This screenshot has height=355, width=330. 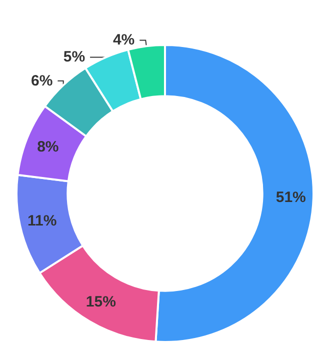 I want to click on data-label: 5%, so click(x=74, y=57).